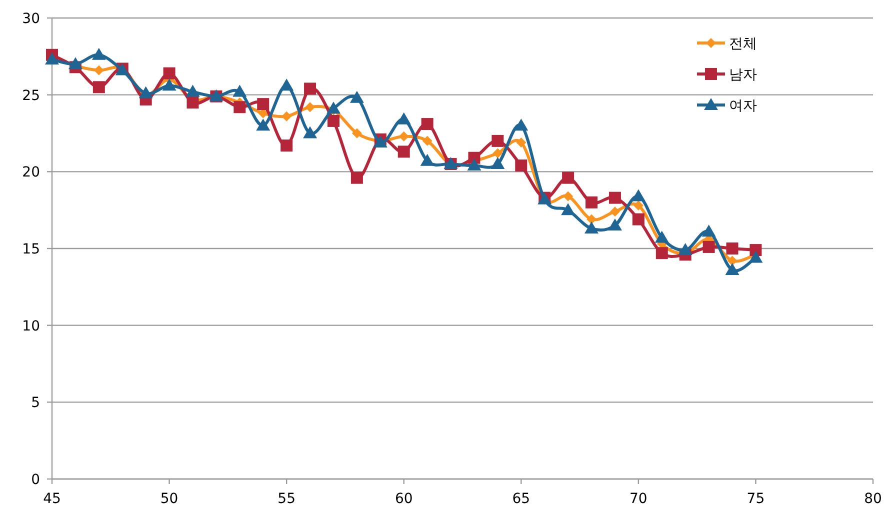  I want to click on x-tick-label: 70, so click(639, 499).